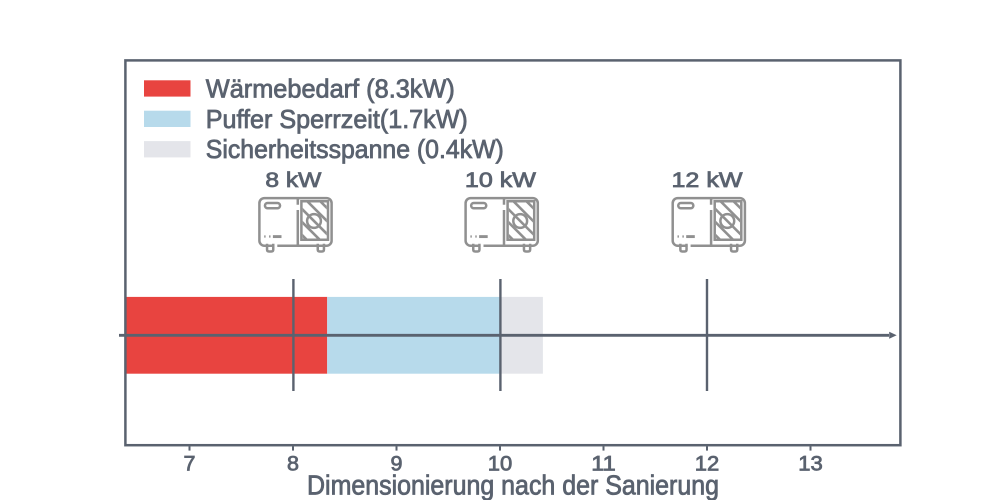 This screenshot has width=1000, height=500. I want to click on svg-text: Puffer Sperrzeit(1.7kW), so click(337, 119).